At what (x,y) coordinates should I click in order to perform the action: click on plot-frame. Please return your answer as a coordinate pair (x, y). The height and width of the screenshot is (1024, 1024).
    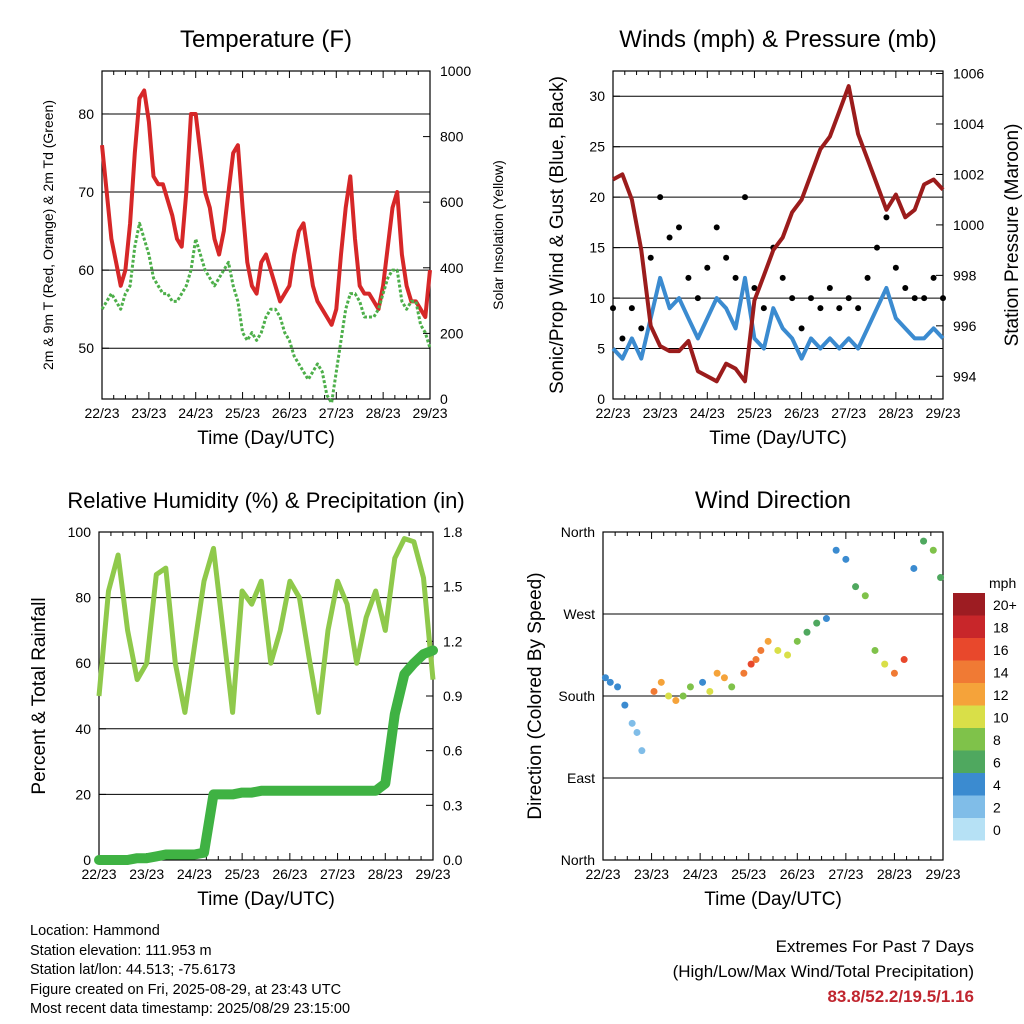
    Looking at the image, I should click on (266, 235).